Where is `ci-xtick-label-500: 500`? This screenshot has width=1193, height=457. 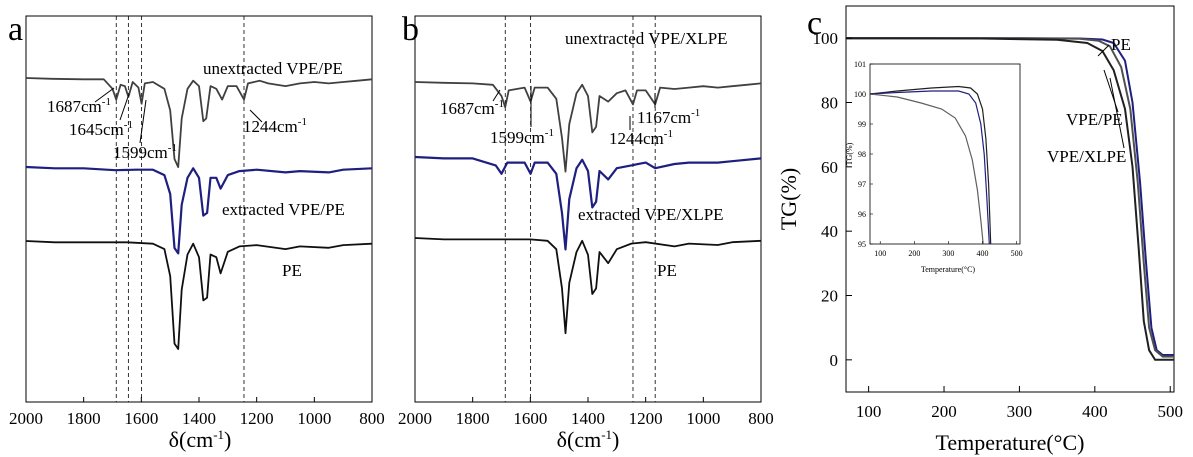 ci-xtick-label-500: 500 is located at coordinates (1017, 253).